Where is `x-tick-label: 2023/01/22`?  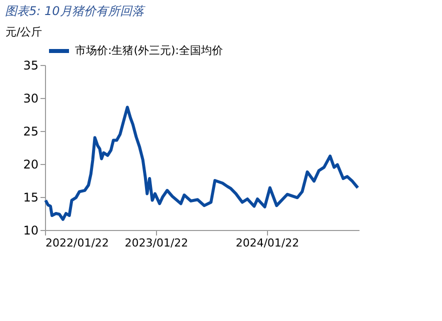
x-tick-label: 2023/01/22 is located at coordinates (156, 243).